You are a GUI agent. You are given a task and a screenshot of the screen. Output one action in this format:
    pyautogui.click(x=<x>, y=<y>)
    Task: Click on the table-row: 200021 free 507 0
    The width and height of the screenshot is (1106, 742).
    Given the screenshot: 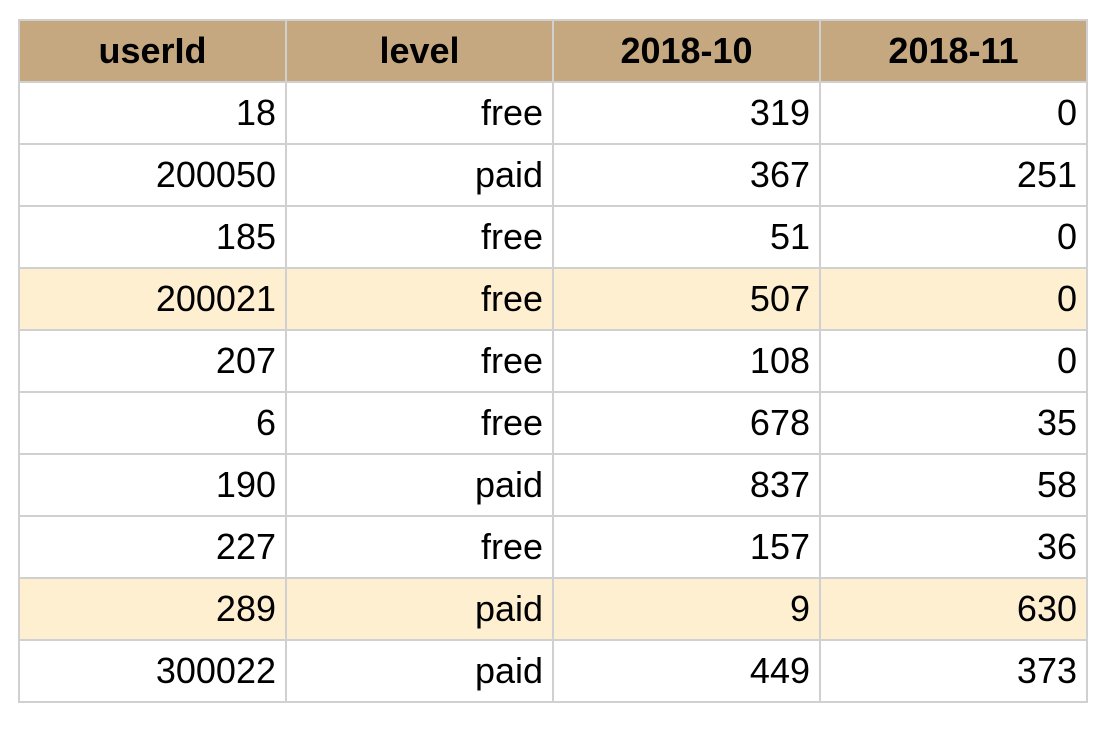 What is the action you would take?
    pyautogui.click(x=553, y=299)
    